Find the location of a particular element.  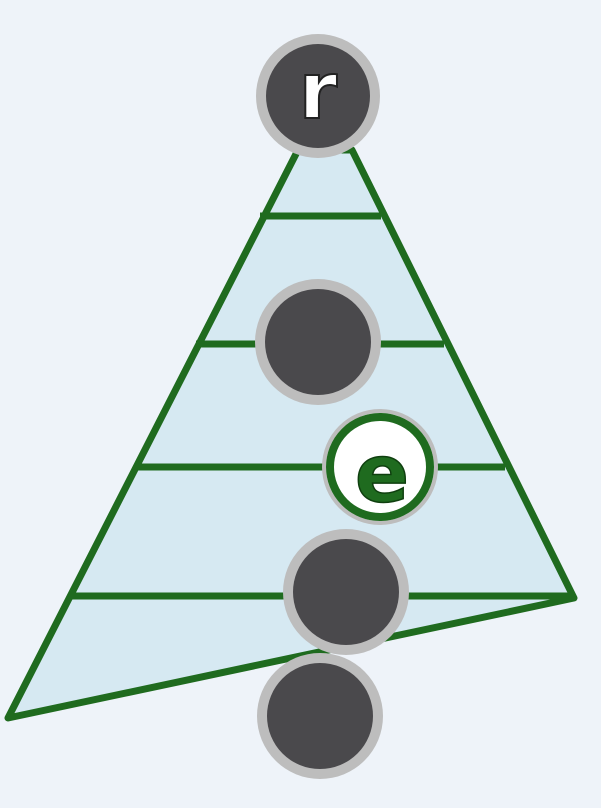

level-2-node is located at coordinates (318, 342).